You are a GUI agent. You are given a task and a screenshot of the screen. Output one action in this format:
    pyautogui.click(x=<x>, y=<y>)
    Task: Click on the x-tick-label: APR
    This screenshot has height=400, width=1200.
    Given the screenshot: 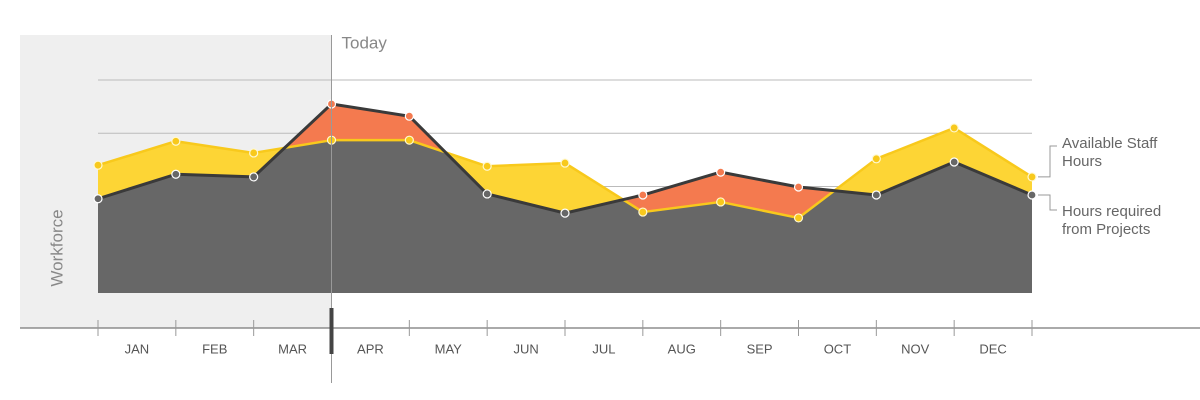 What is the action you would take?
    pyautogui.click(x=370, y=348)
    